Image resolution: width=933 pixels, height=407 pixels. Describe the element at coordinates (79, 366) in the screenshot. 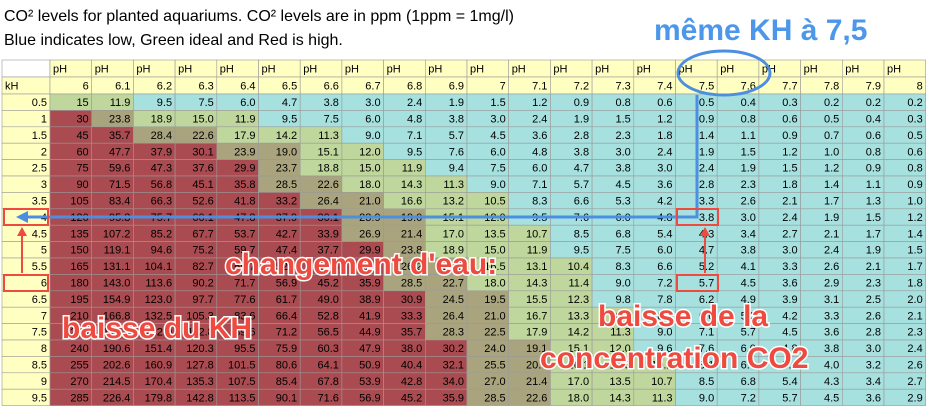

I see `co2-value: 255` at that location.